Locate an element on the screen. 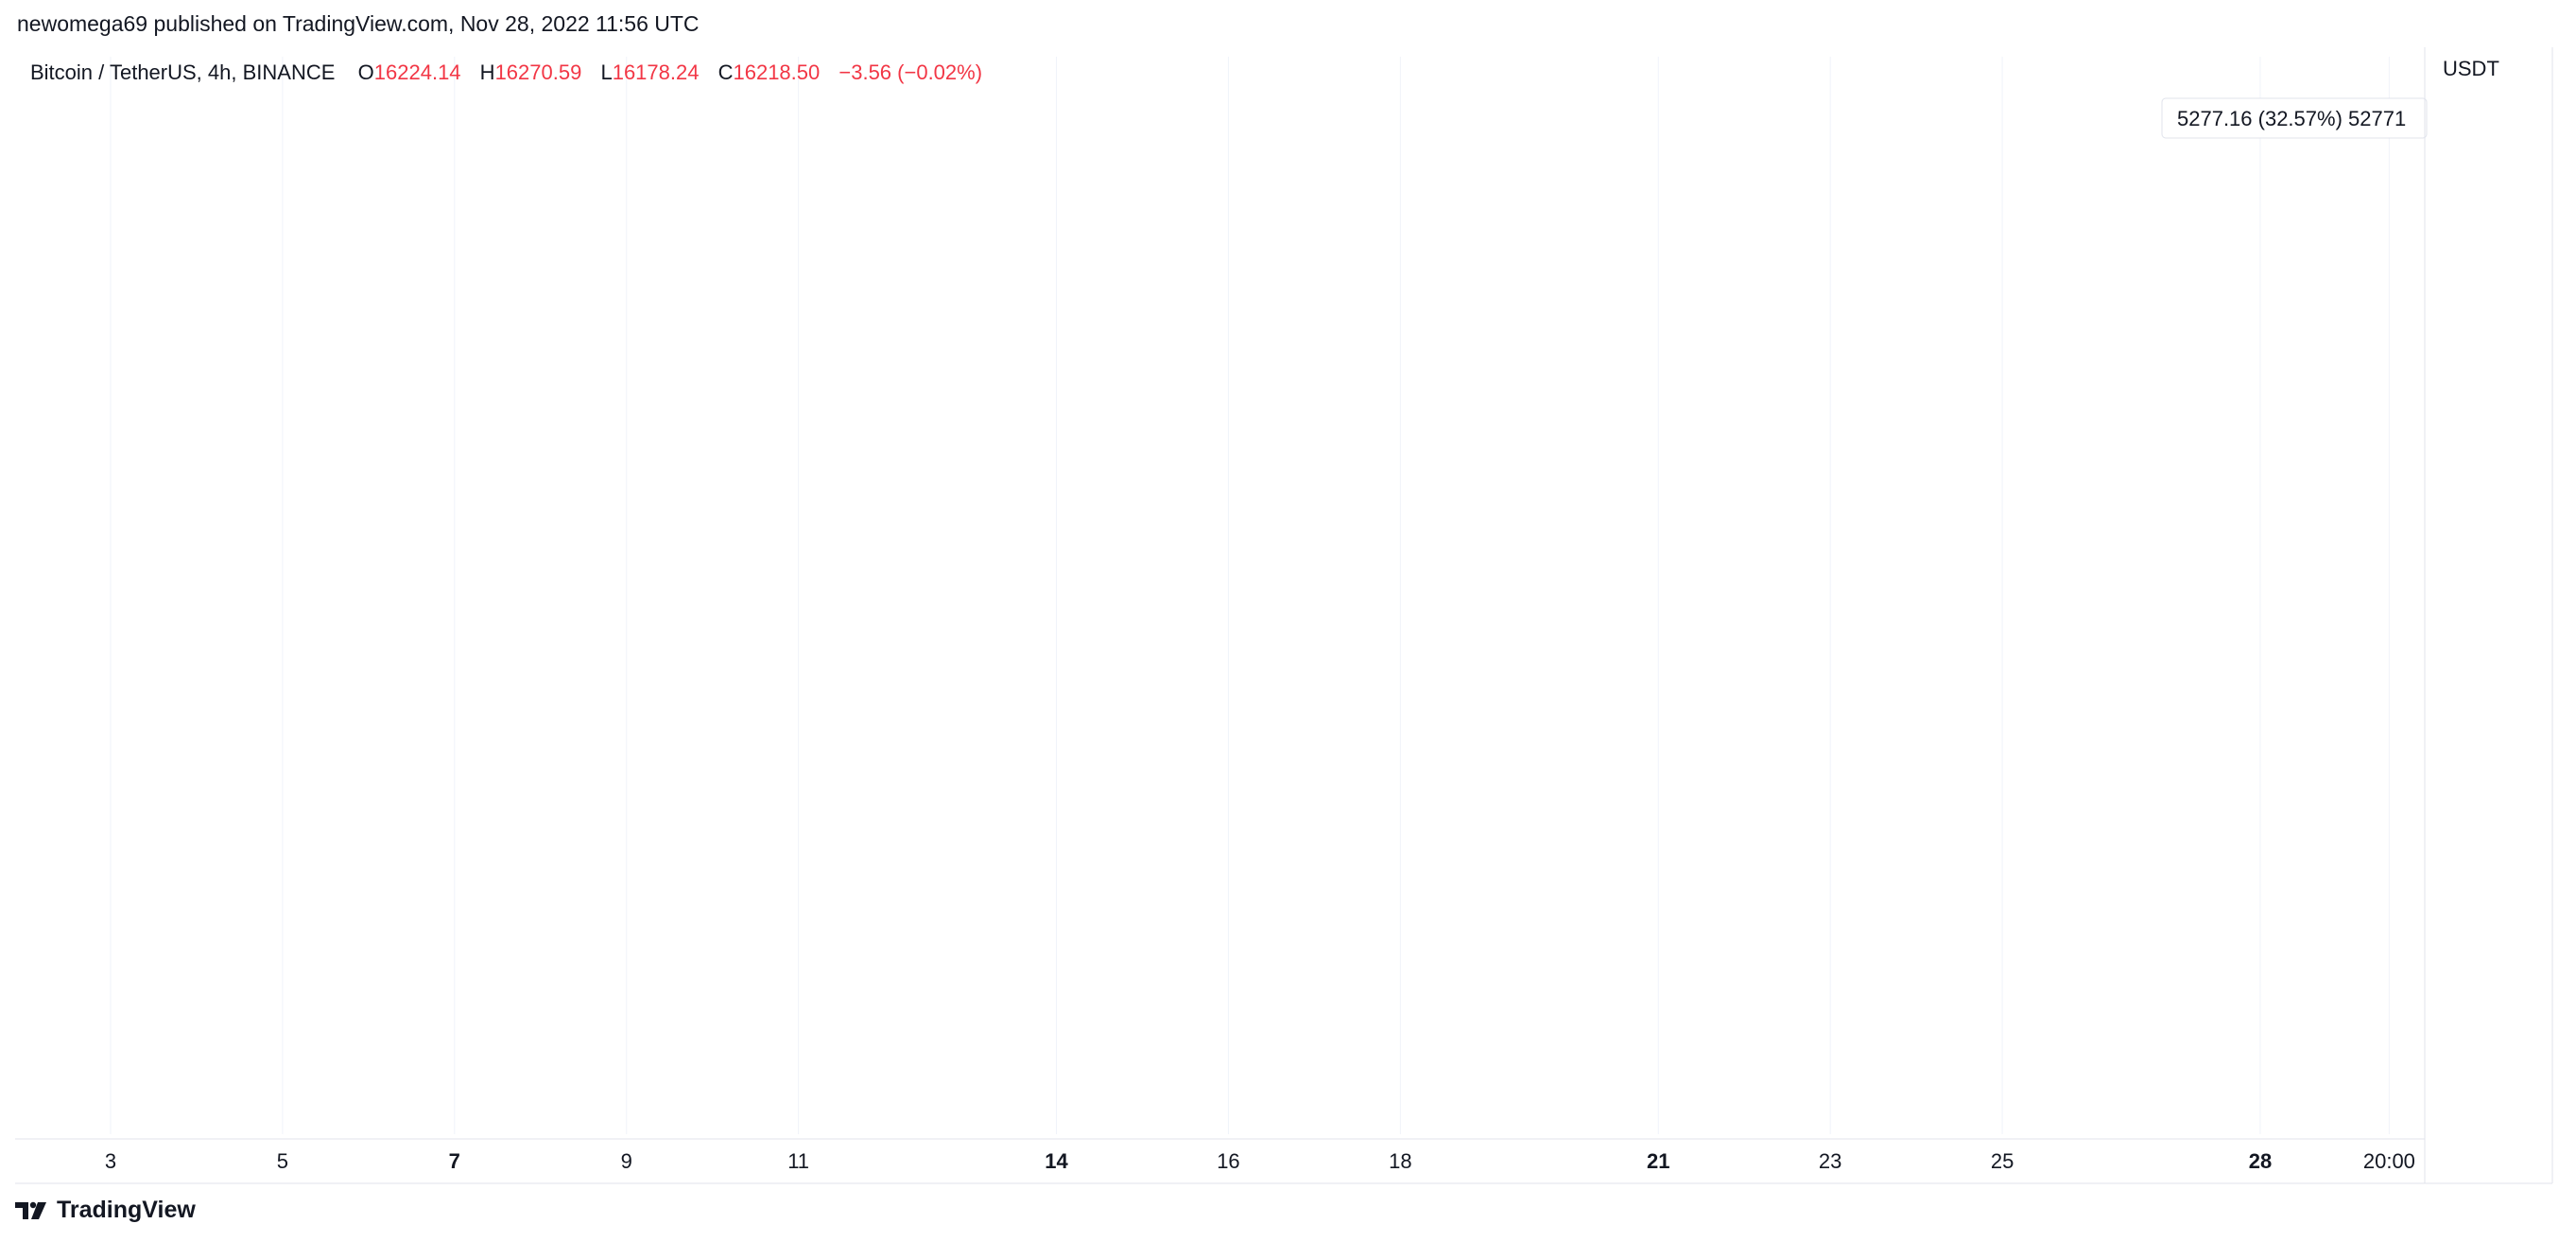 The height and width of the screenshot is (1241, 2576). x-tick-label: 23 is located at coordinates (1830, 1161).